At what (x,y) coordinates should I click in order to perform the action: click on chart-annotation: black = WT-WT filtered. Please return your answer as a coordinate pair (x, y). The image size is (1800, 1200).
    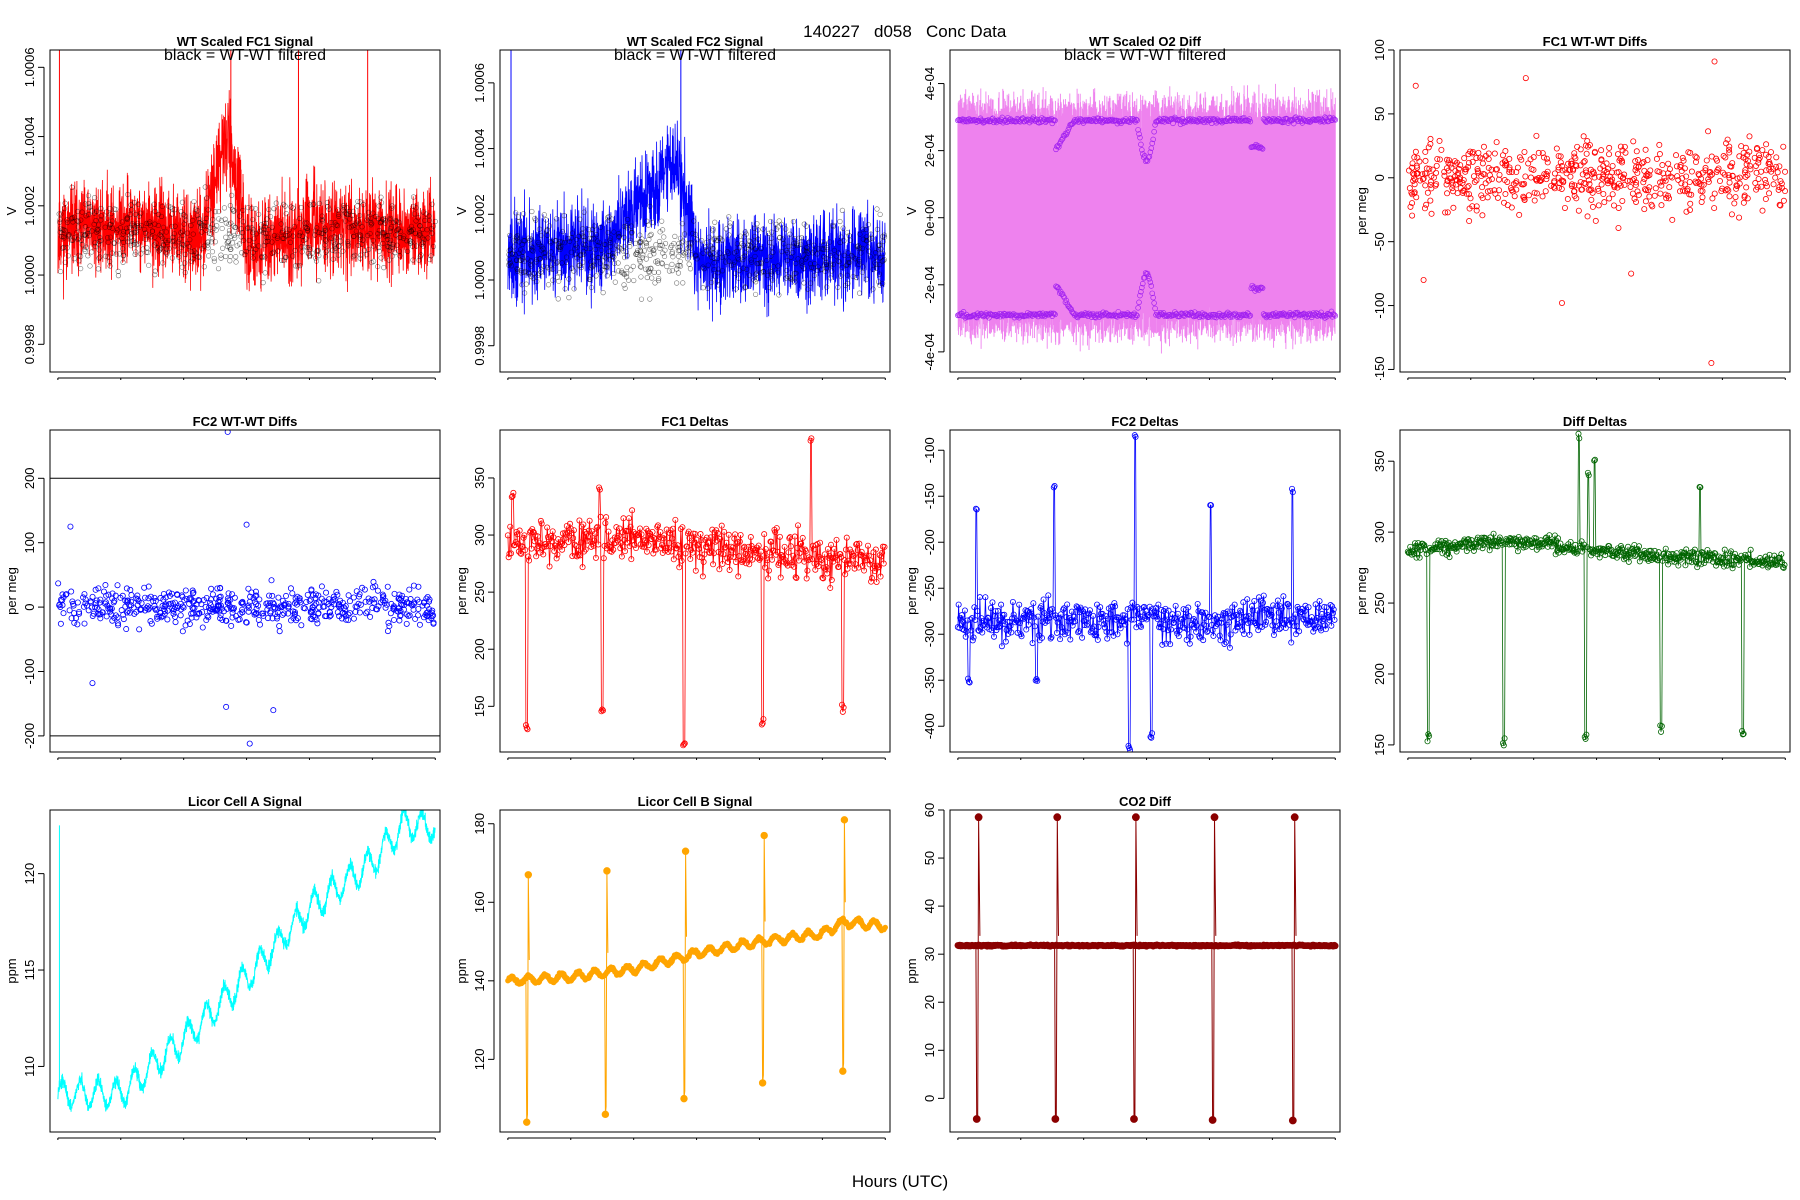
    Looking at the image, I should click on (1145, 55).